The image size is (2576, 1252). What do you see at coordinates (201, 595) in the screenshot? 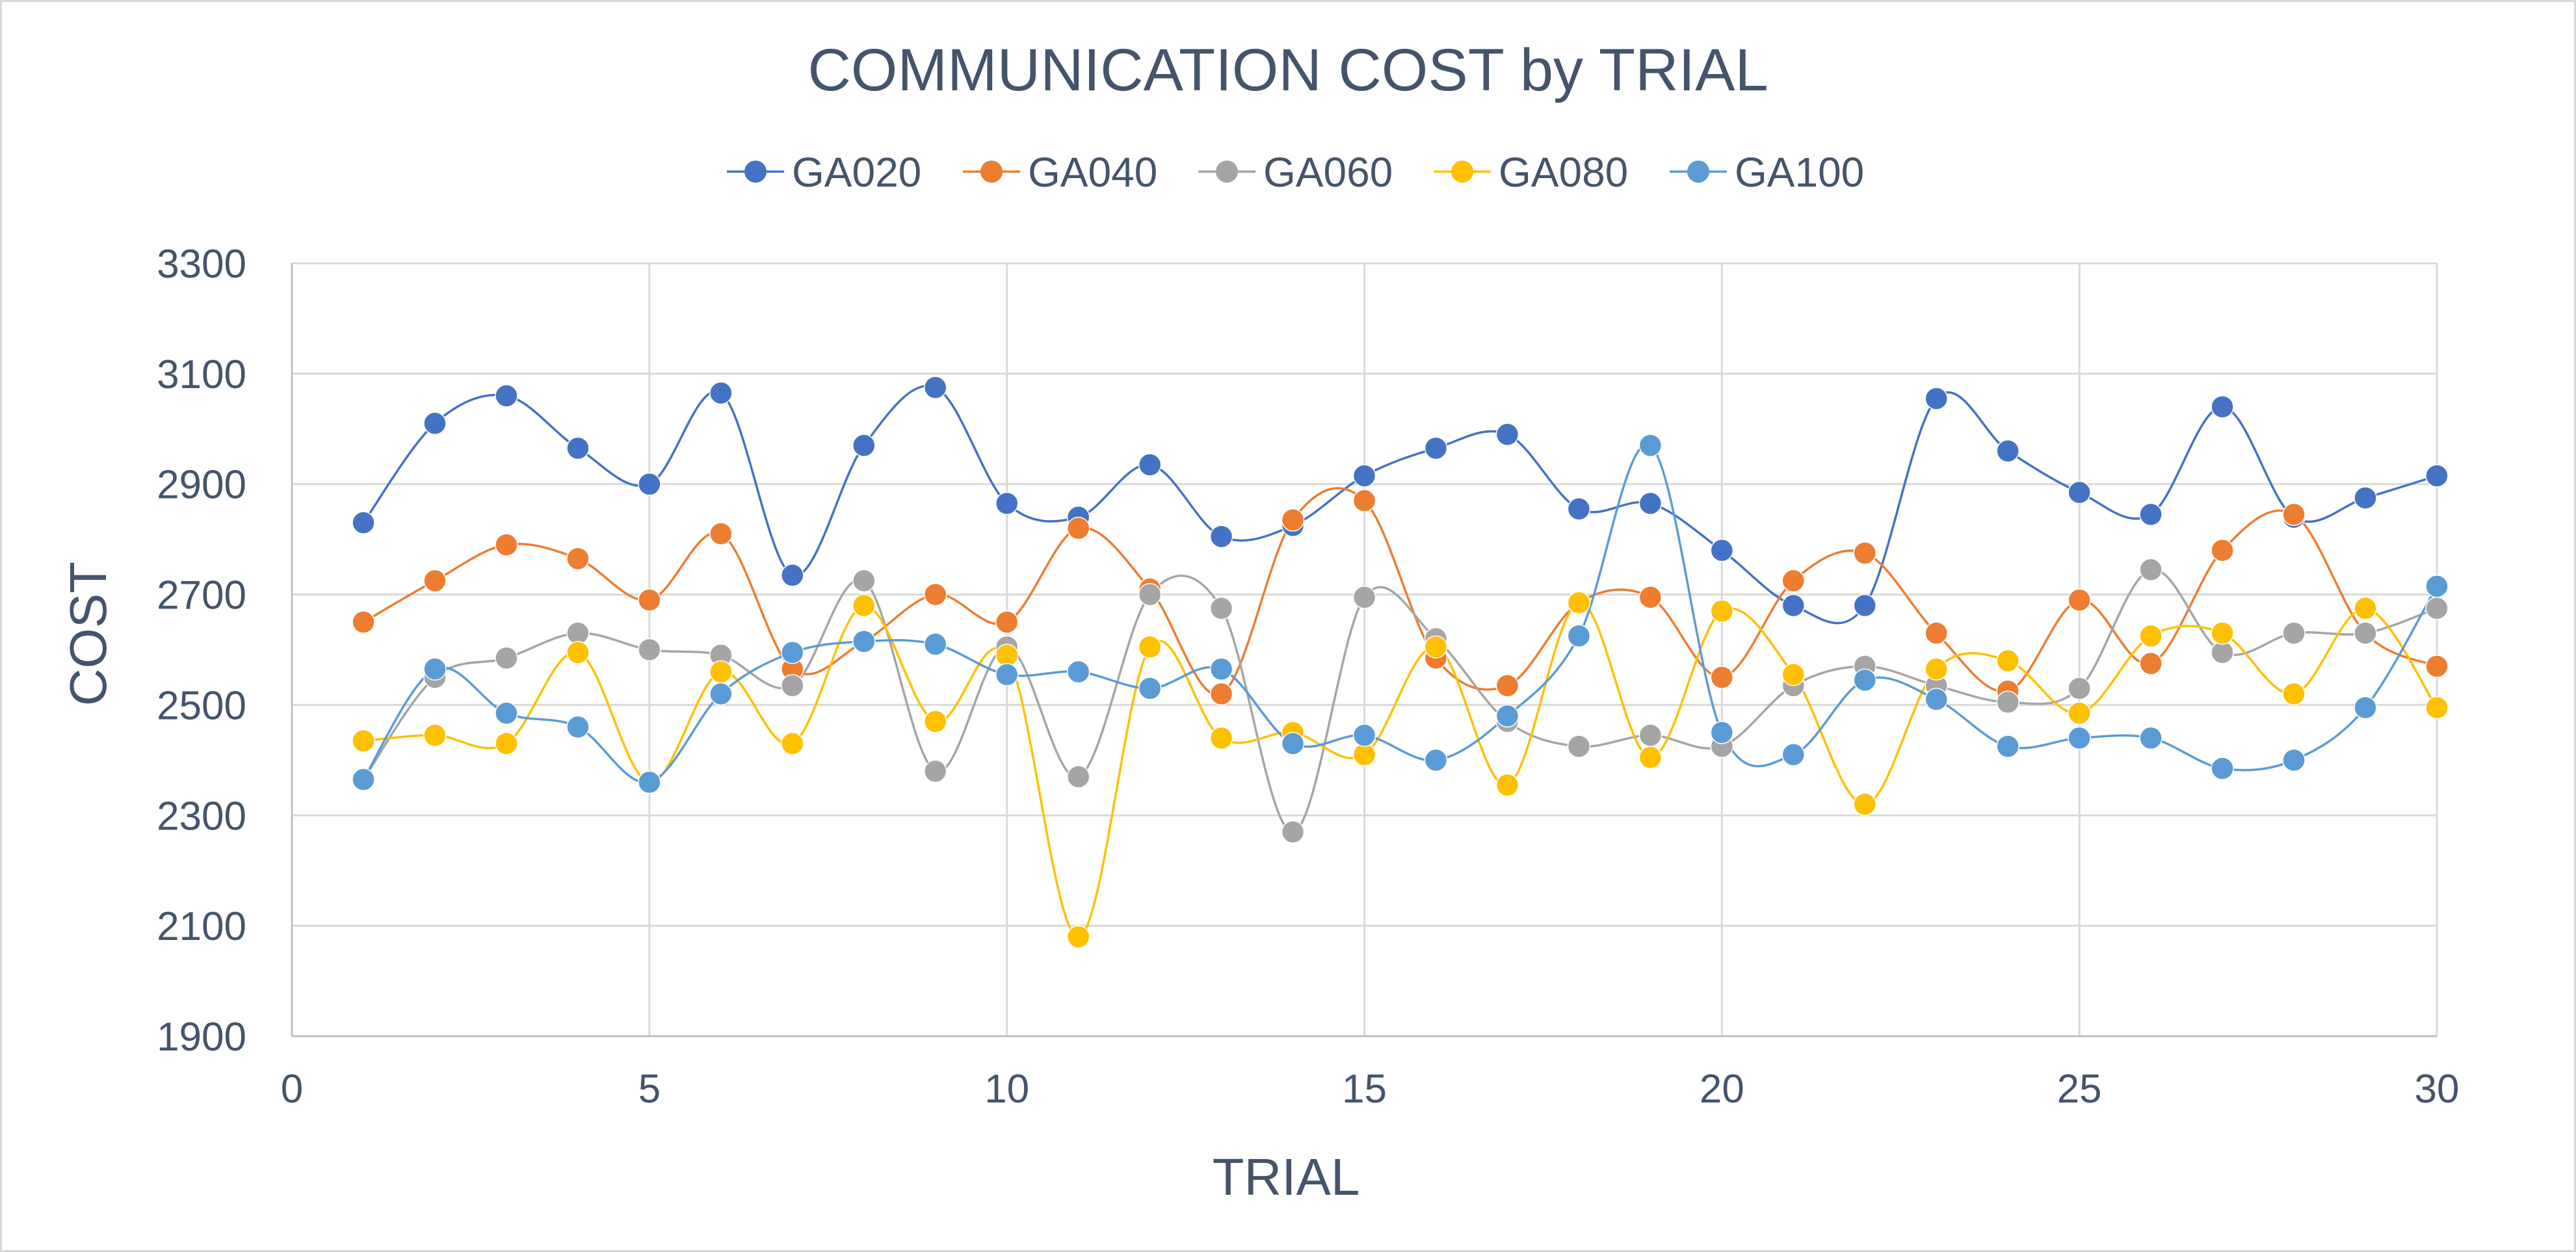
I see `y-tick-label: 2700` at bounding box center [201, 595].